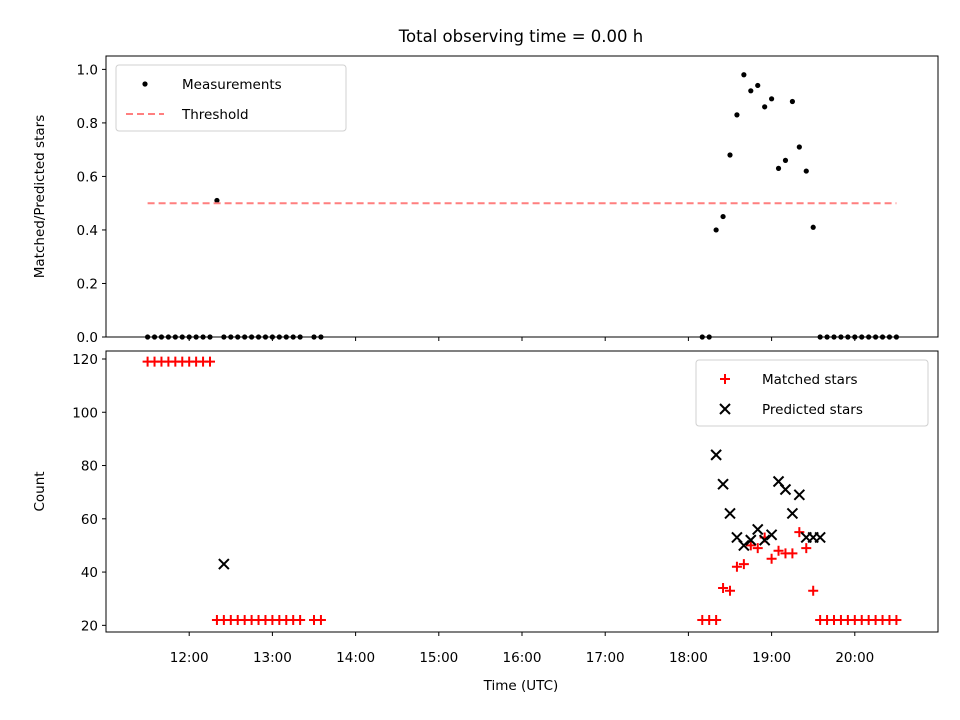 This screenshot has width=960, height=720. What do you see at coordinates (89, 573) in the screenshot?
I see `y-tick-label: 40` at bounding box center [89, 573].